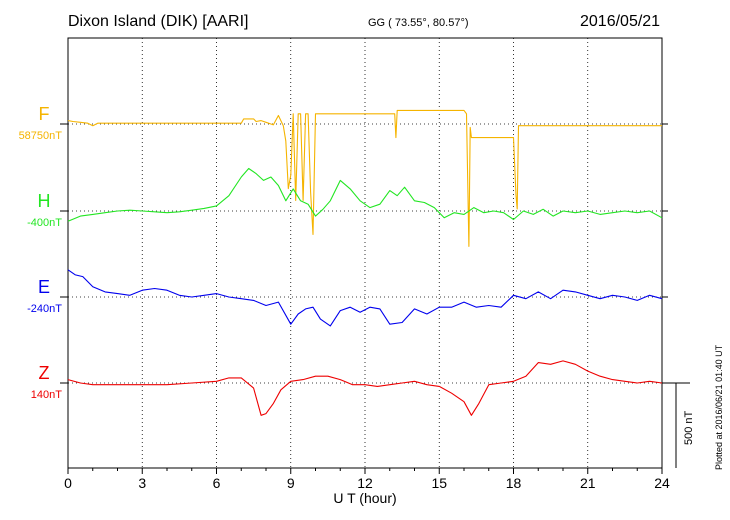 The height and width of the screenshot is (520, 730). What do you see at coordinates (44, 287) in the screenshot?
I see `channel-name-e: E` at bounding box center [44, 287].